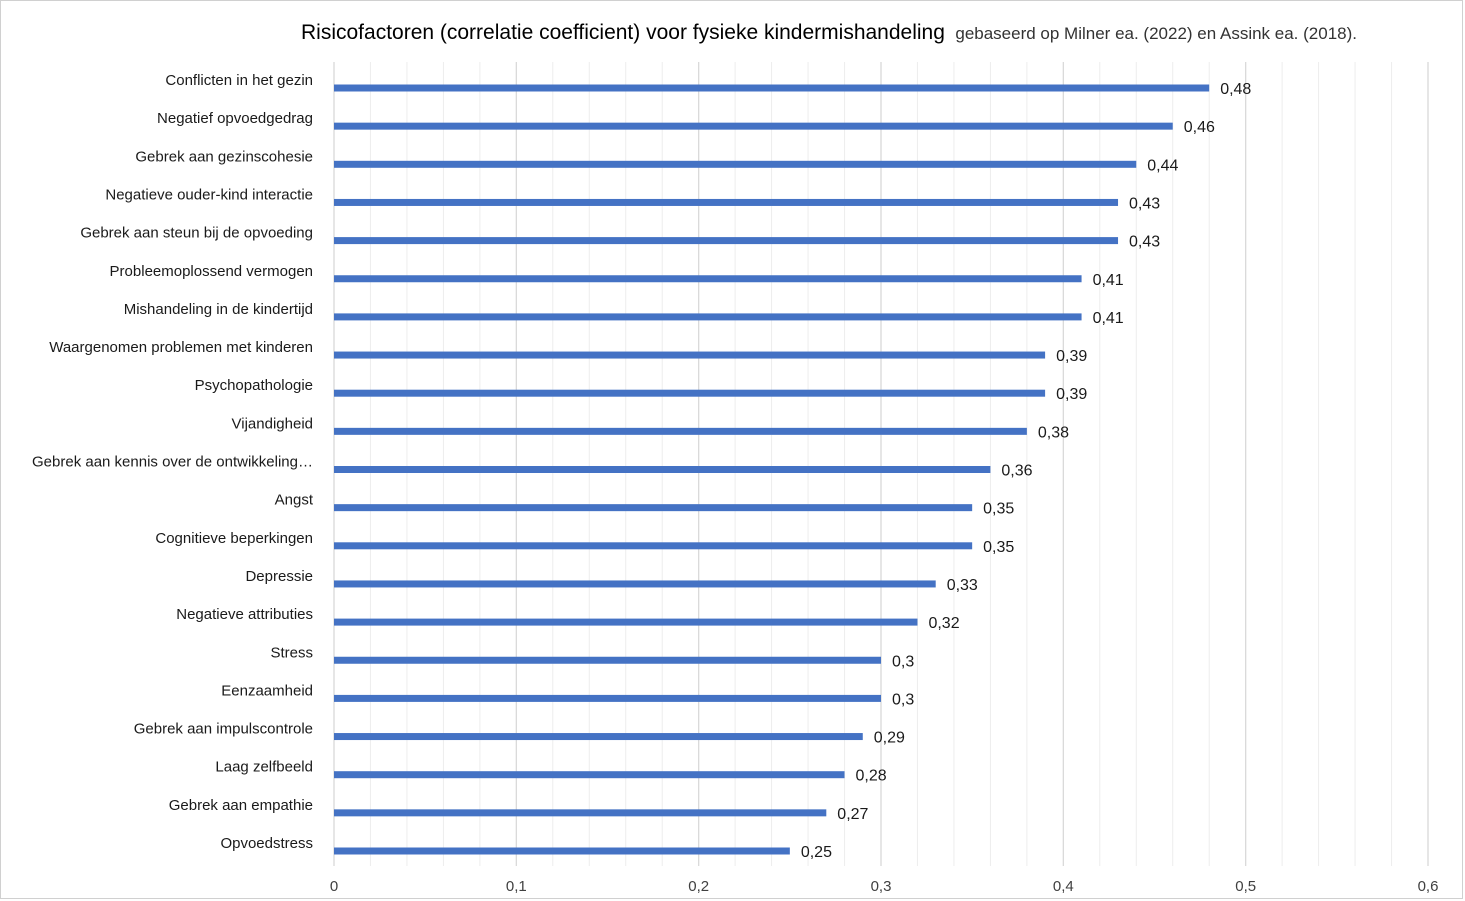  What do you see at coordinates (266, 843) in the screenshot?
I see `category-label: Opvoedstress` at bounding box center [266, 843].